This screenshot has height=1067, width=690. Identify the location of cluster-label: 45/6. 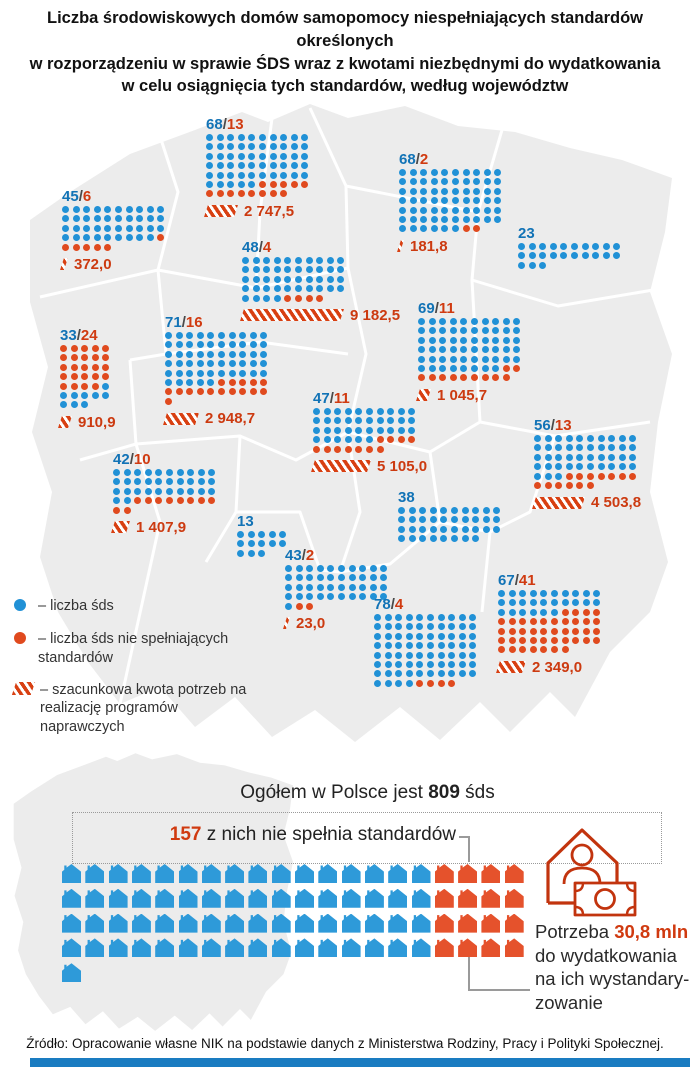
(77, 196).